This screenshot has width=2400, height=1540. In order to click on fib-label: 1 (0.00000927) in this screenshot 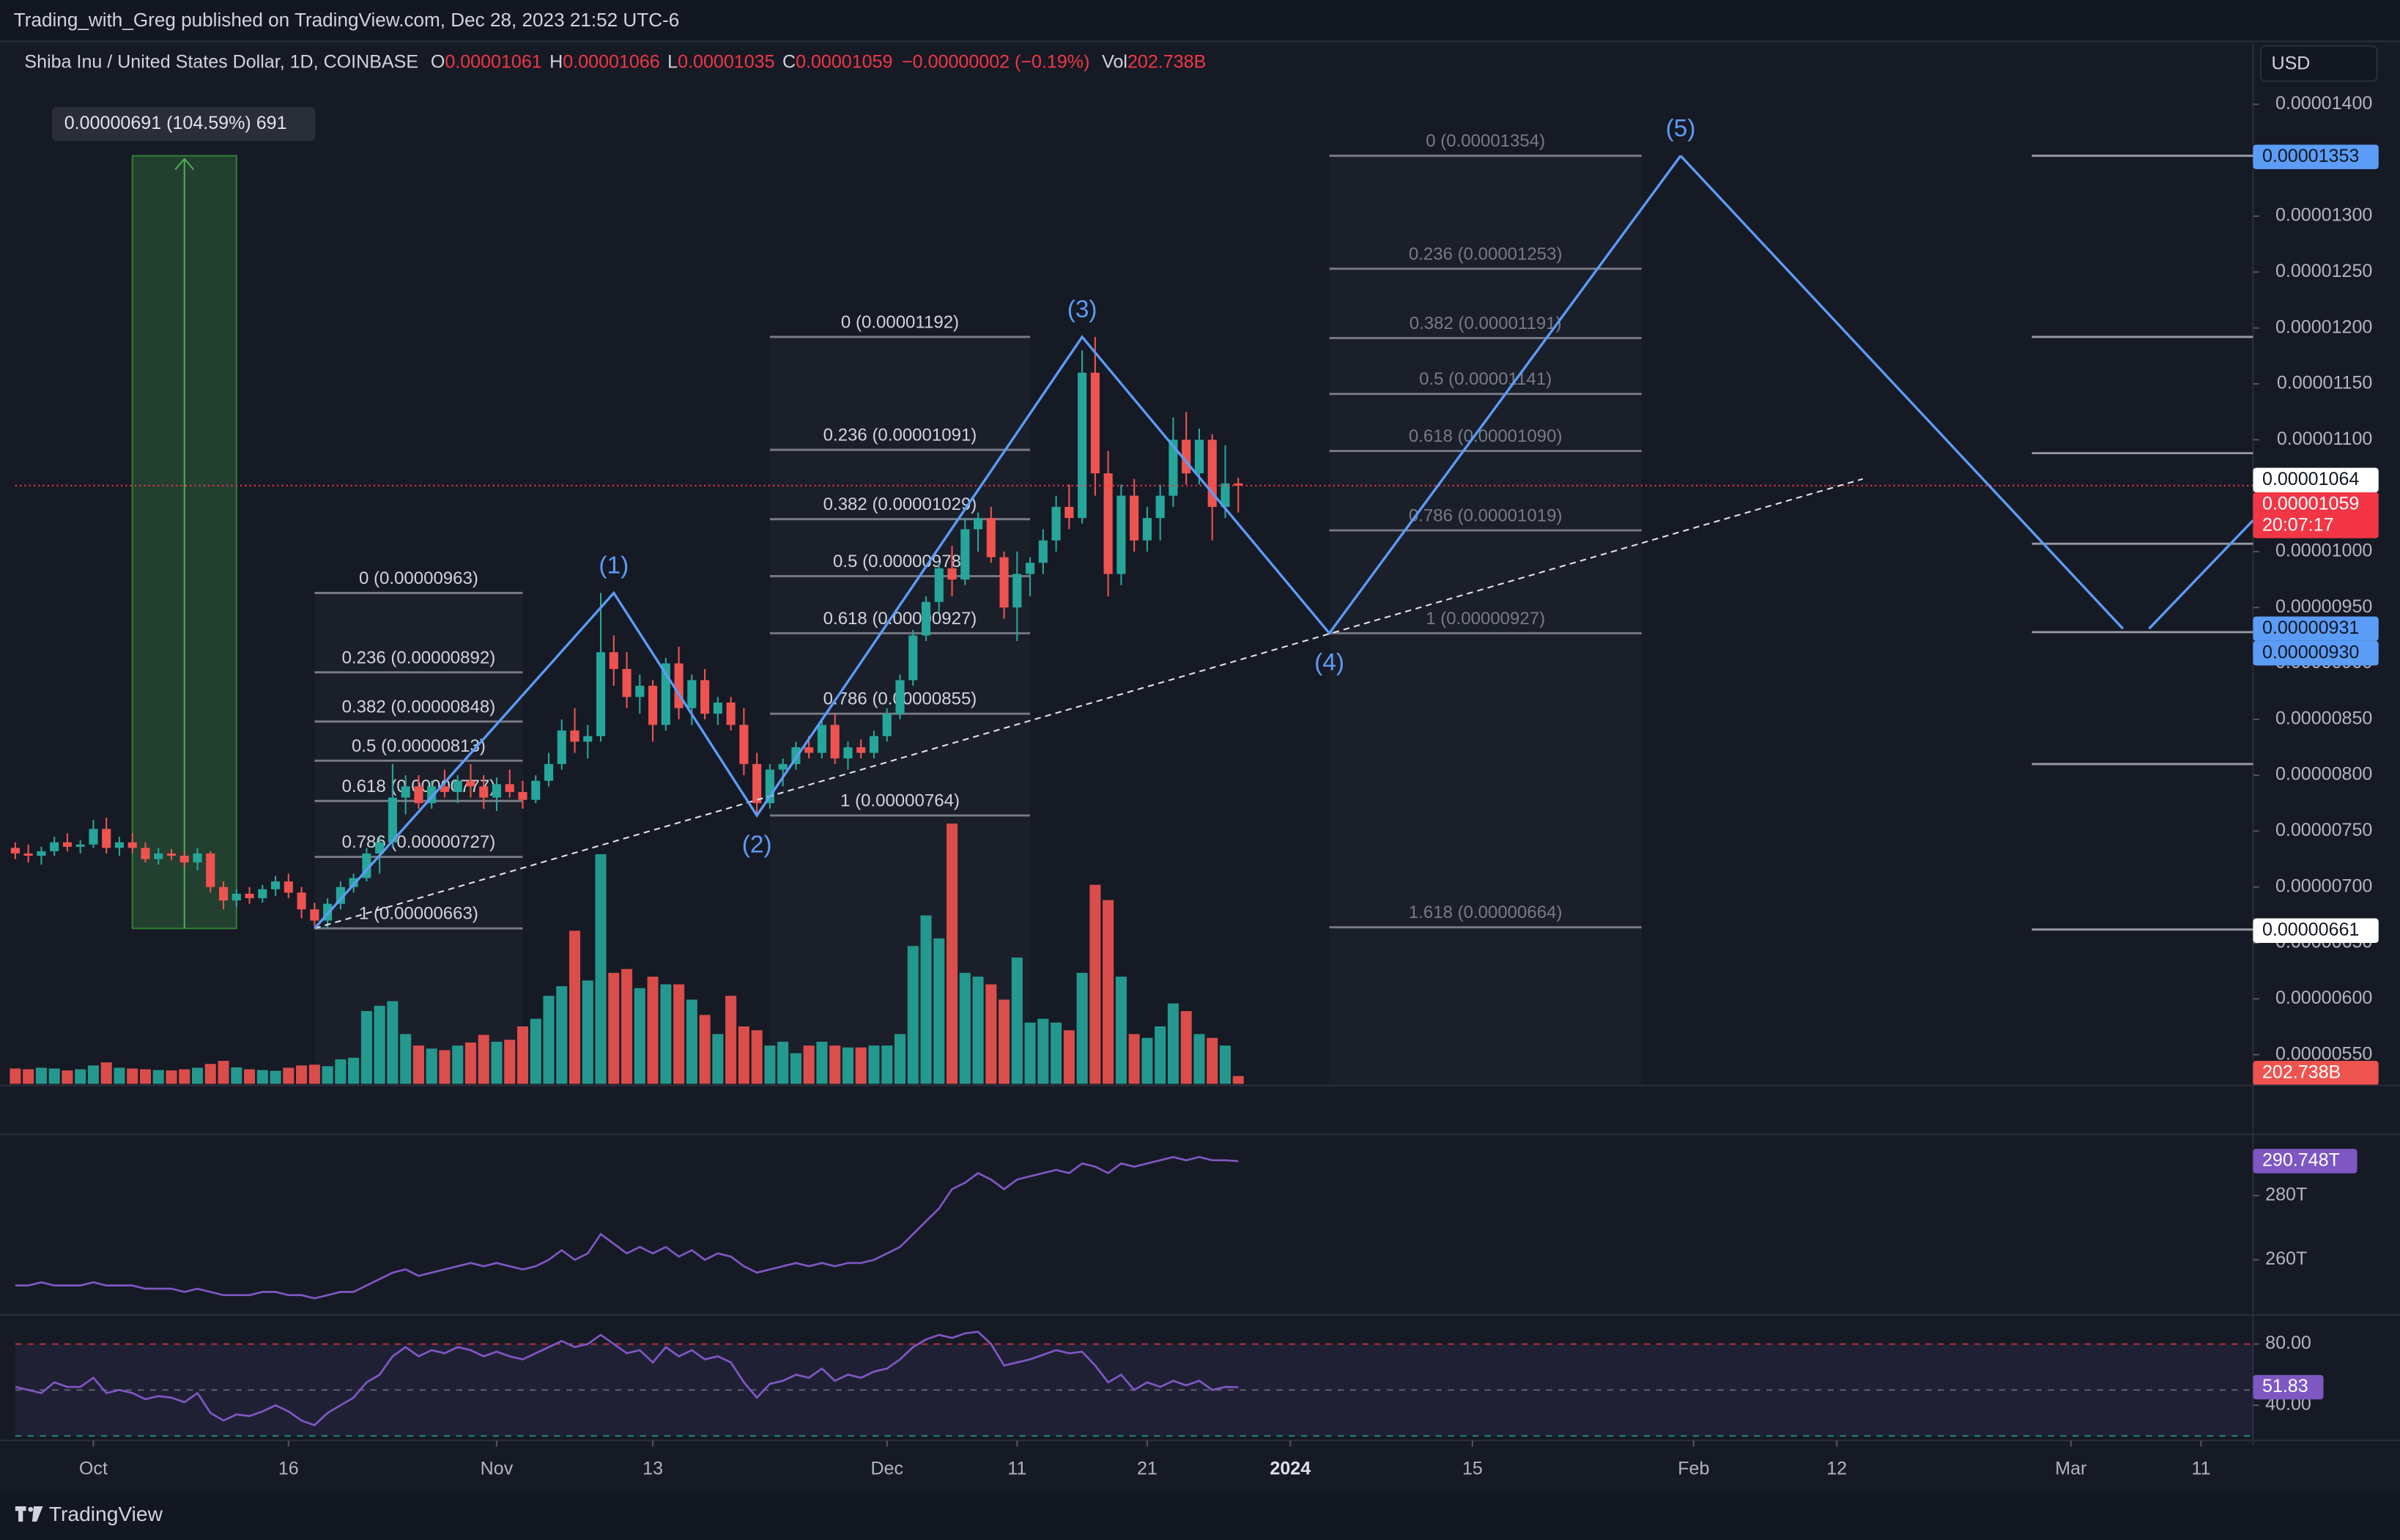, I will do `click(1485, 619)`.